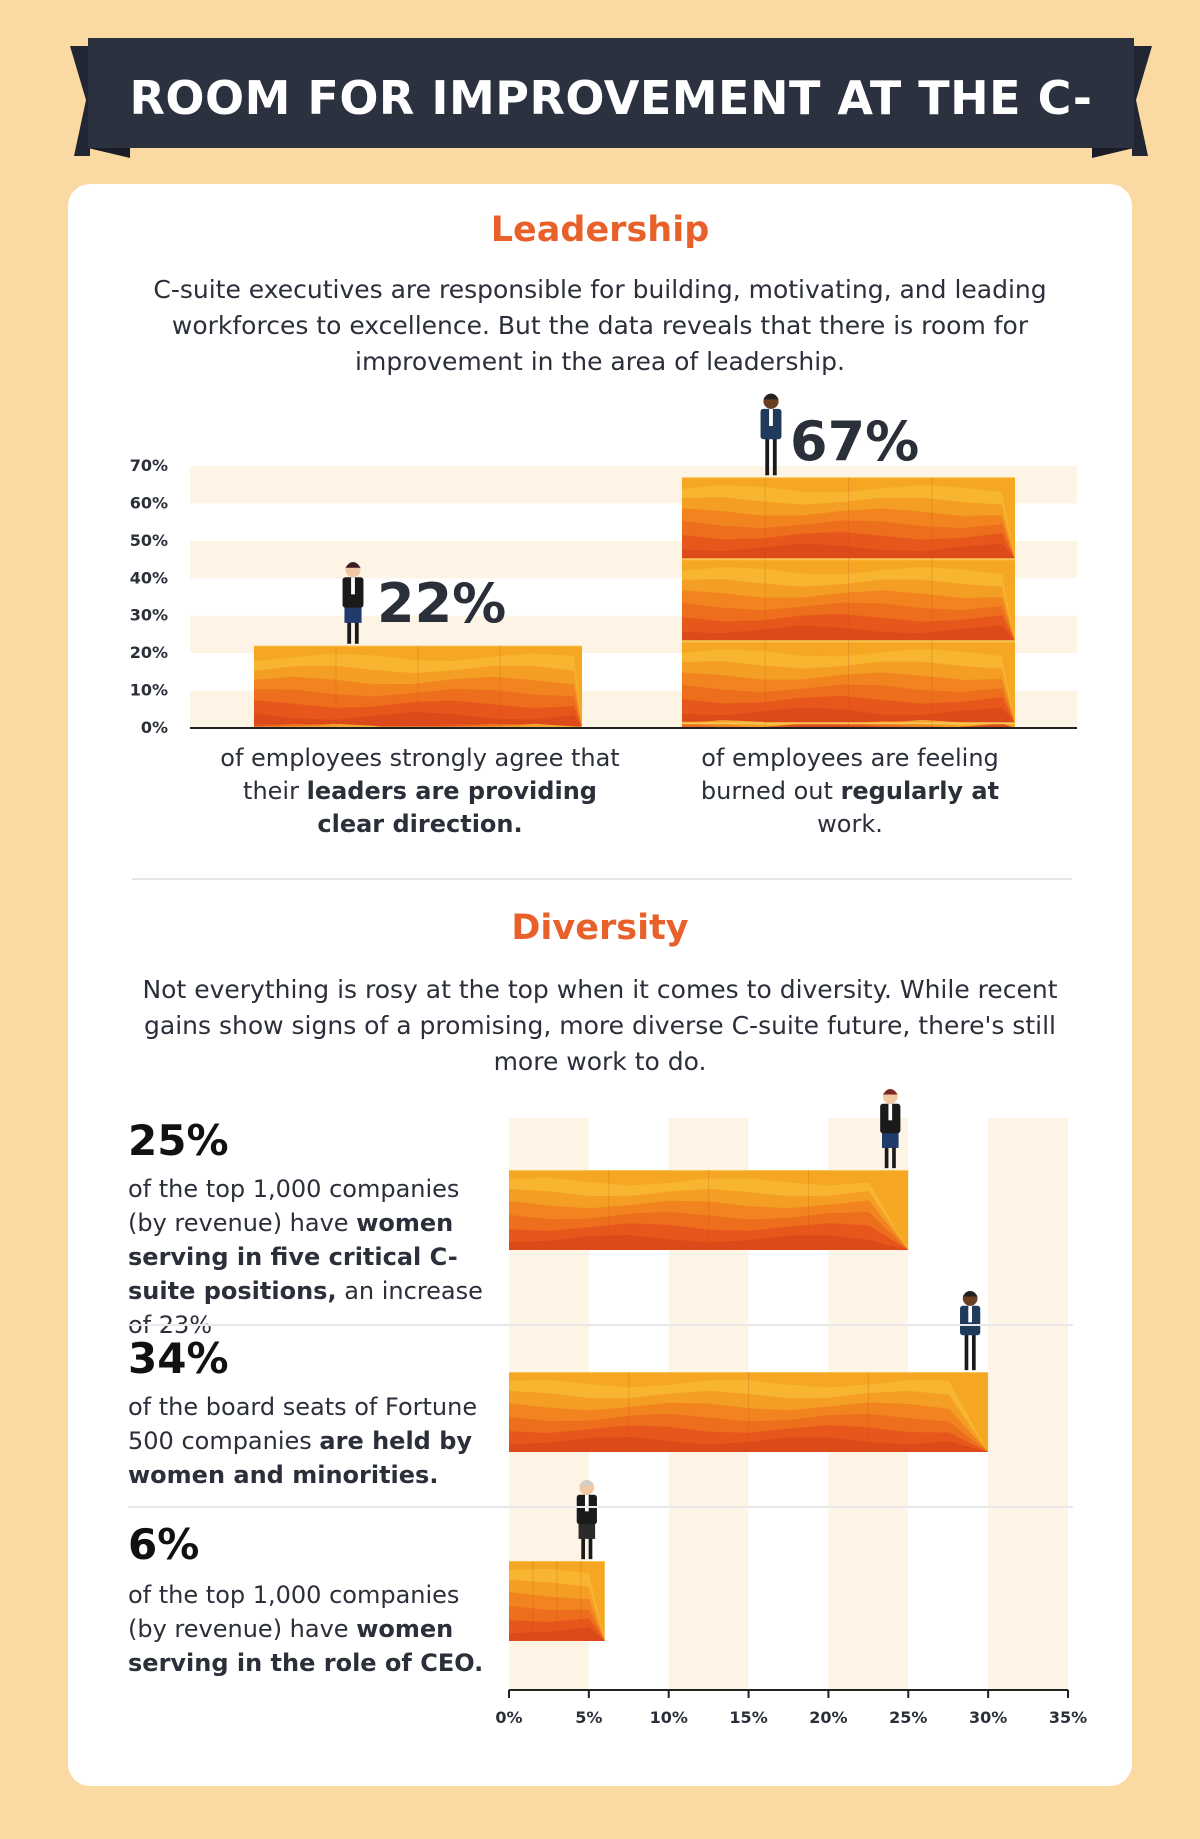 This screenshot has height=1839, width=1200. What do you see at coordinates (828, 1717) in the screenshot?
I see `x-tick-label: 20%` at bounding box center [828, 1717].